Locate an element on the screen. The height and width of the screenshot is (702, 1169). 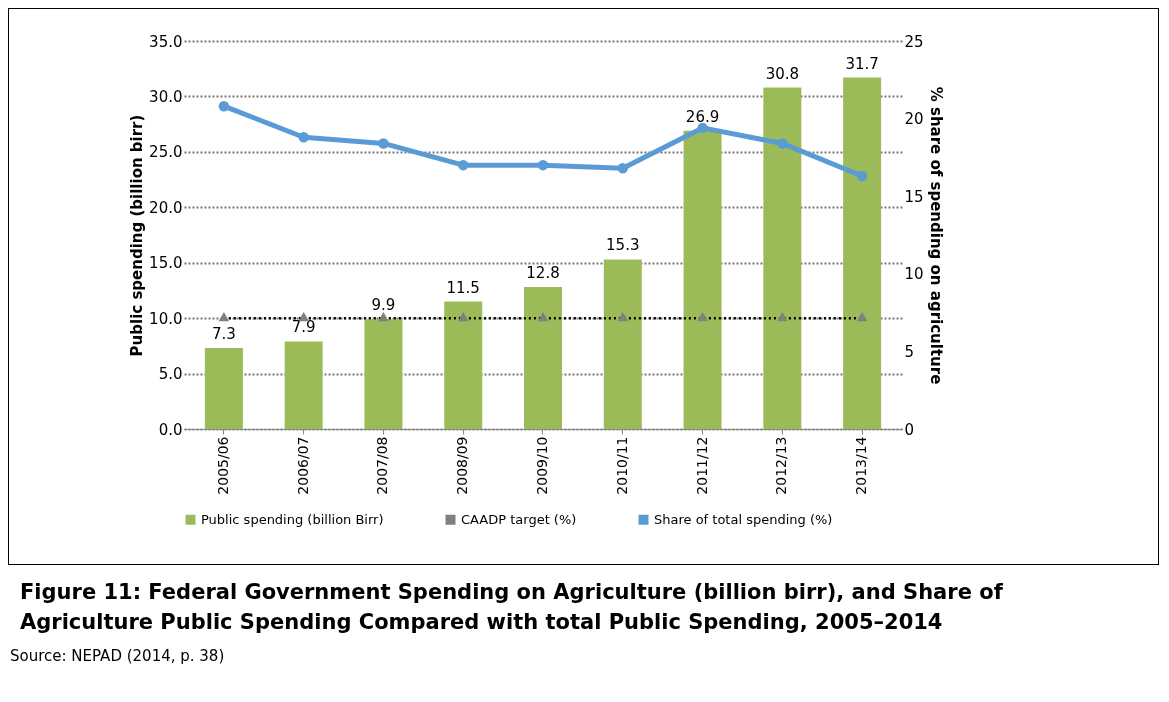
y-tick-label: 10.0 is located at coordinates (166, 318).